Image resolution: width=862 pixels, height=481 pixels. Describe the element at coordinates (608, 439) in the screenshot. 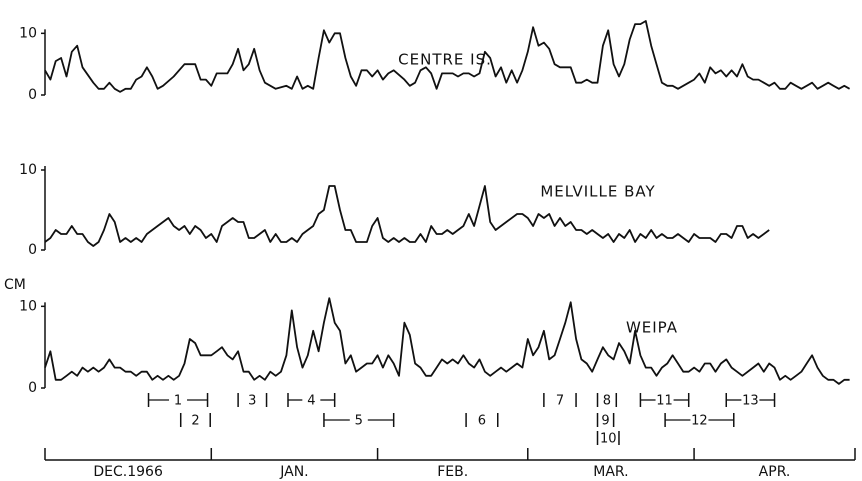

I see `period-label: 10` at that location.